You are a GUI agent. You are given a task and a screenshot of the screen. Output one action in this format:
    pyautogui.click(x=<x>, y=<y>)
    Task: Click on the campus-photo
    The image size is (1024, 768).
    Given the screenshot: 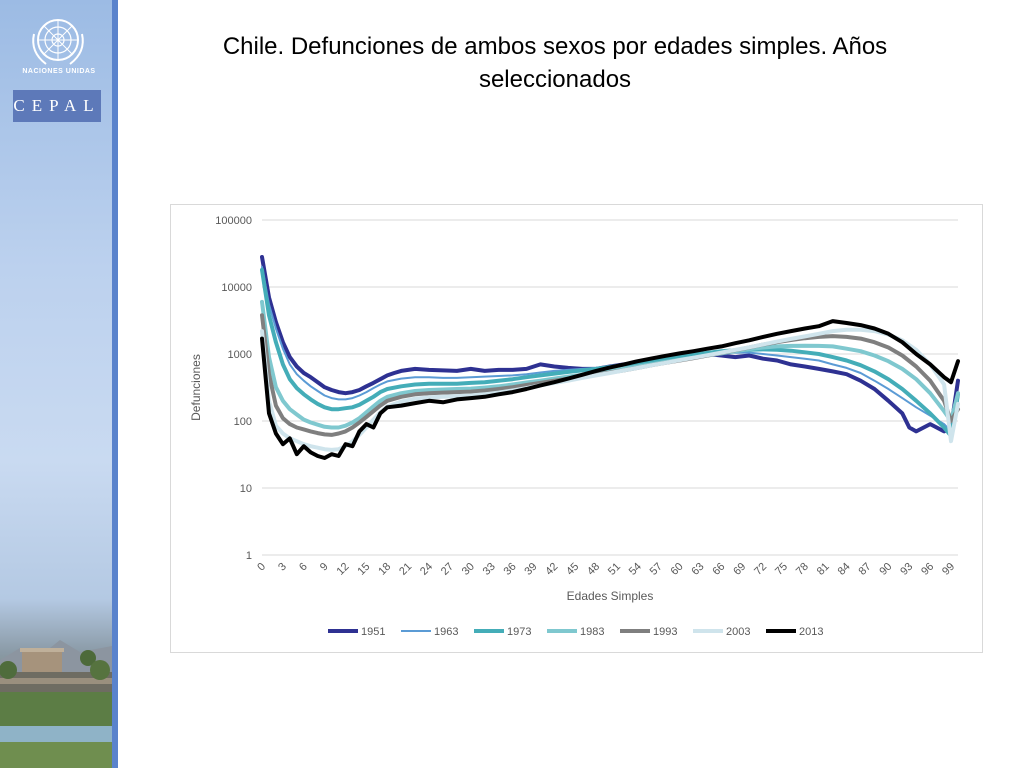 What is the action you would take?
    pyautogui.click(x=56, y=704)
    